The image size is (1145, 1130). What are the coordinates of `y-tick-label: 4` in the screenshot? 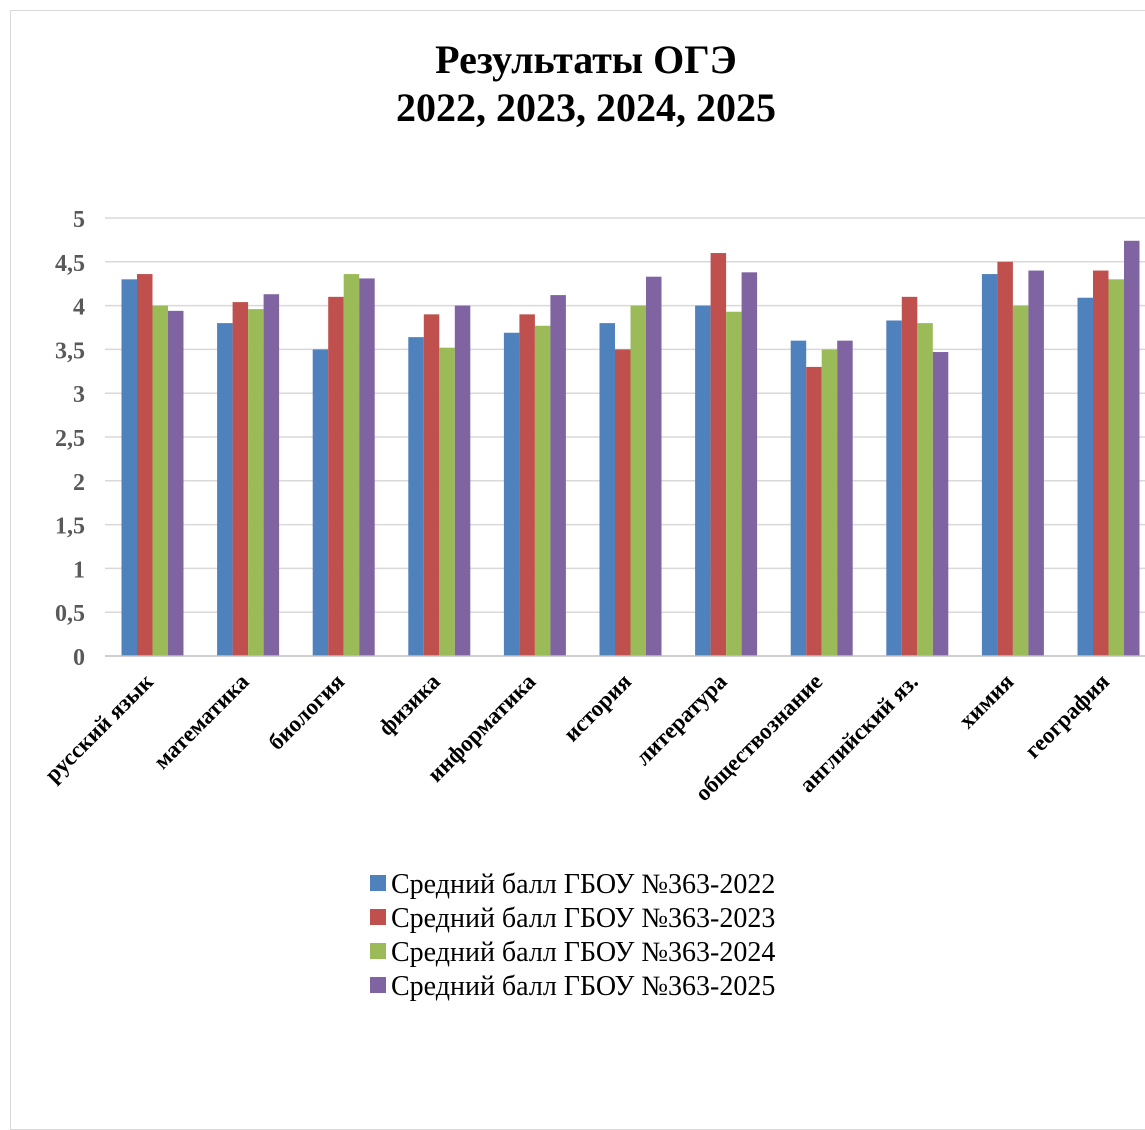 It's located at (79, 308).